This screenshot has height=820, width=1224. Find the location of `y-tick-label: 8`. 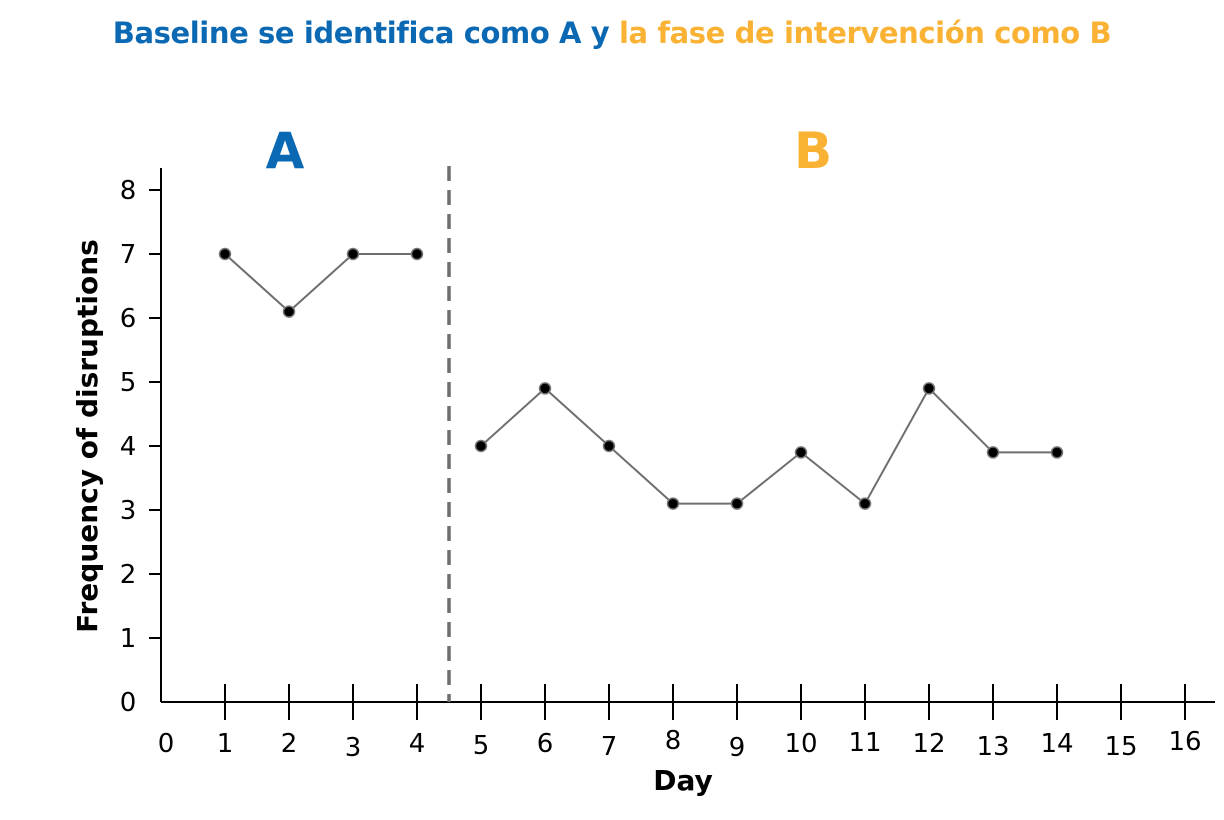

y-tick-label: 8 is located at coordinates (128, 191).